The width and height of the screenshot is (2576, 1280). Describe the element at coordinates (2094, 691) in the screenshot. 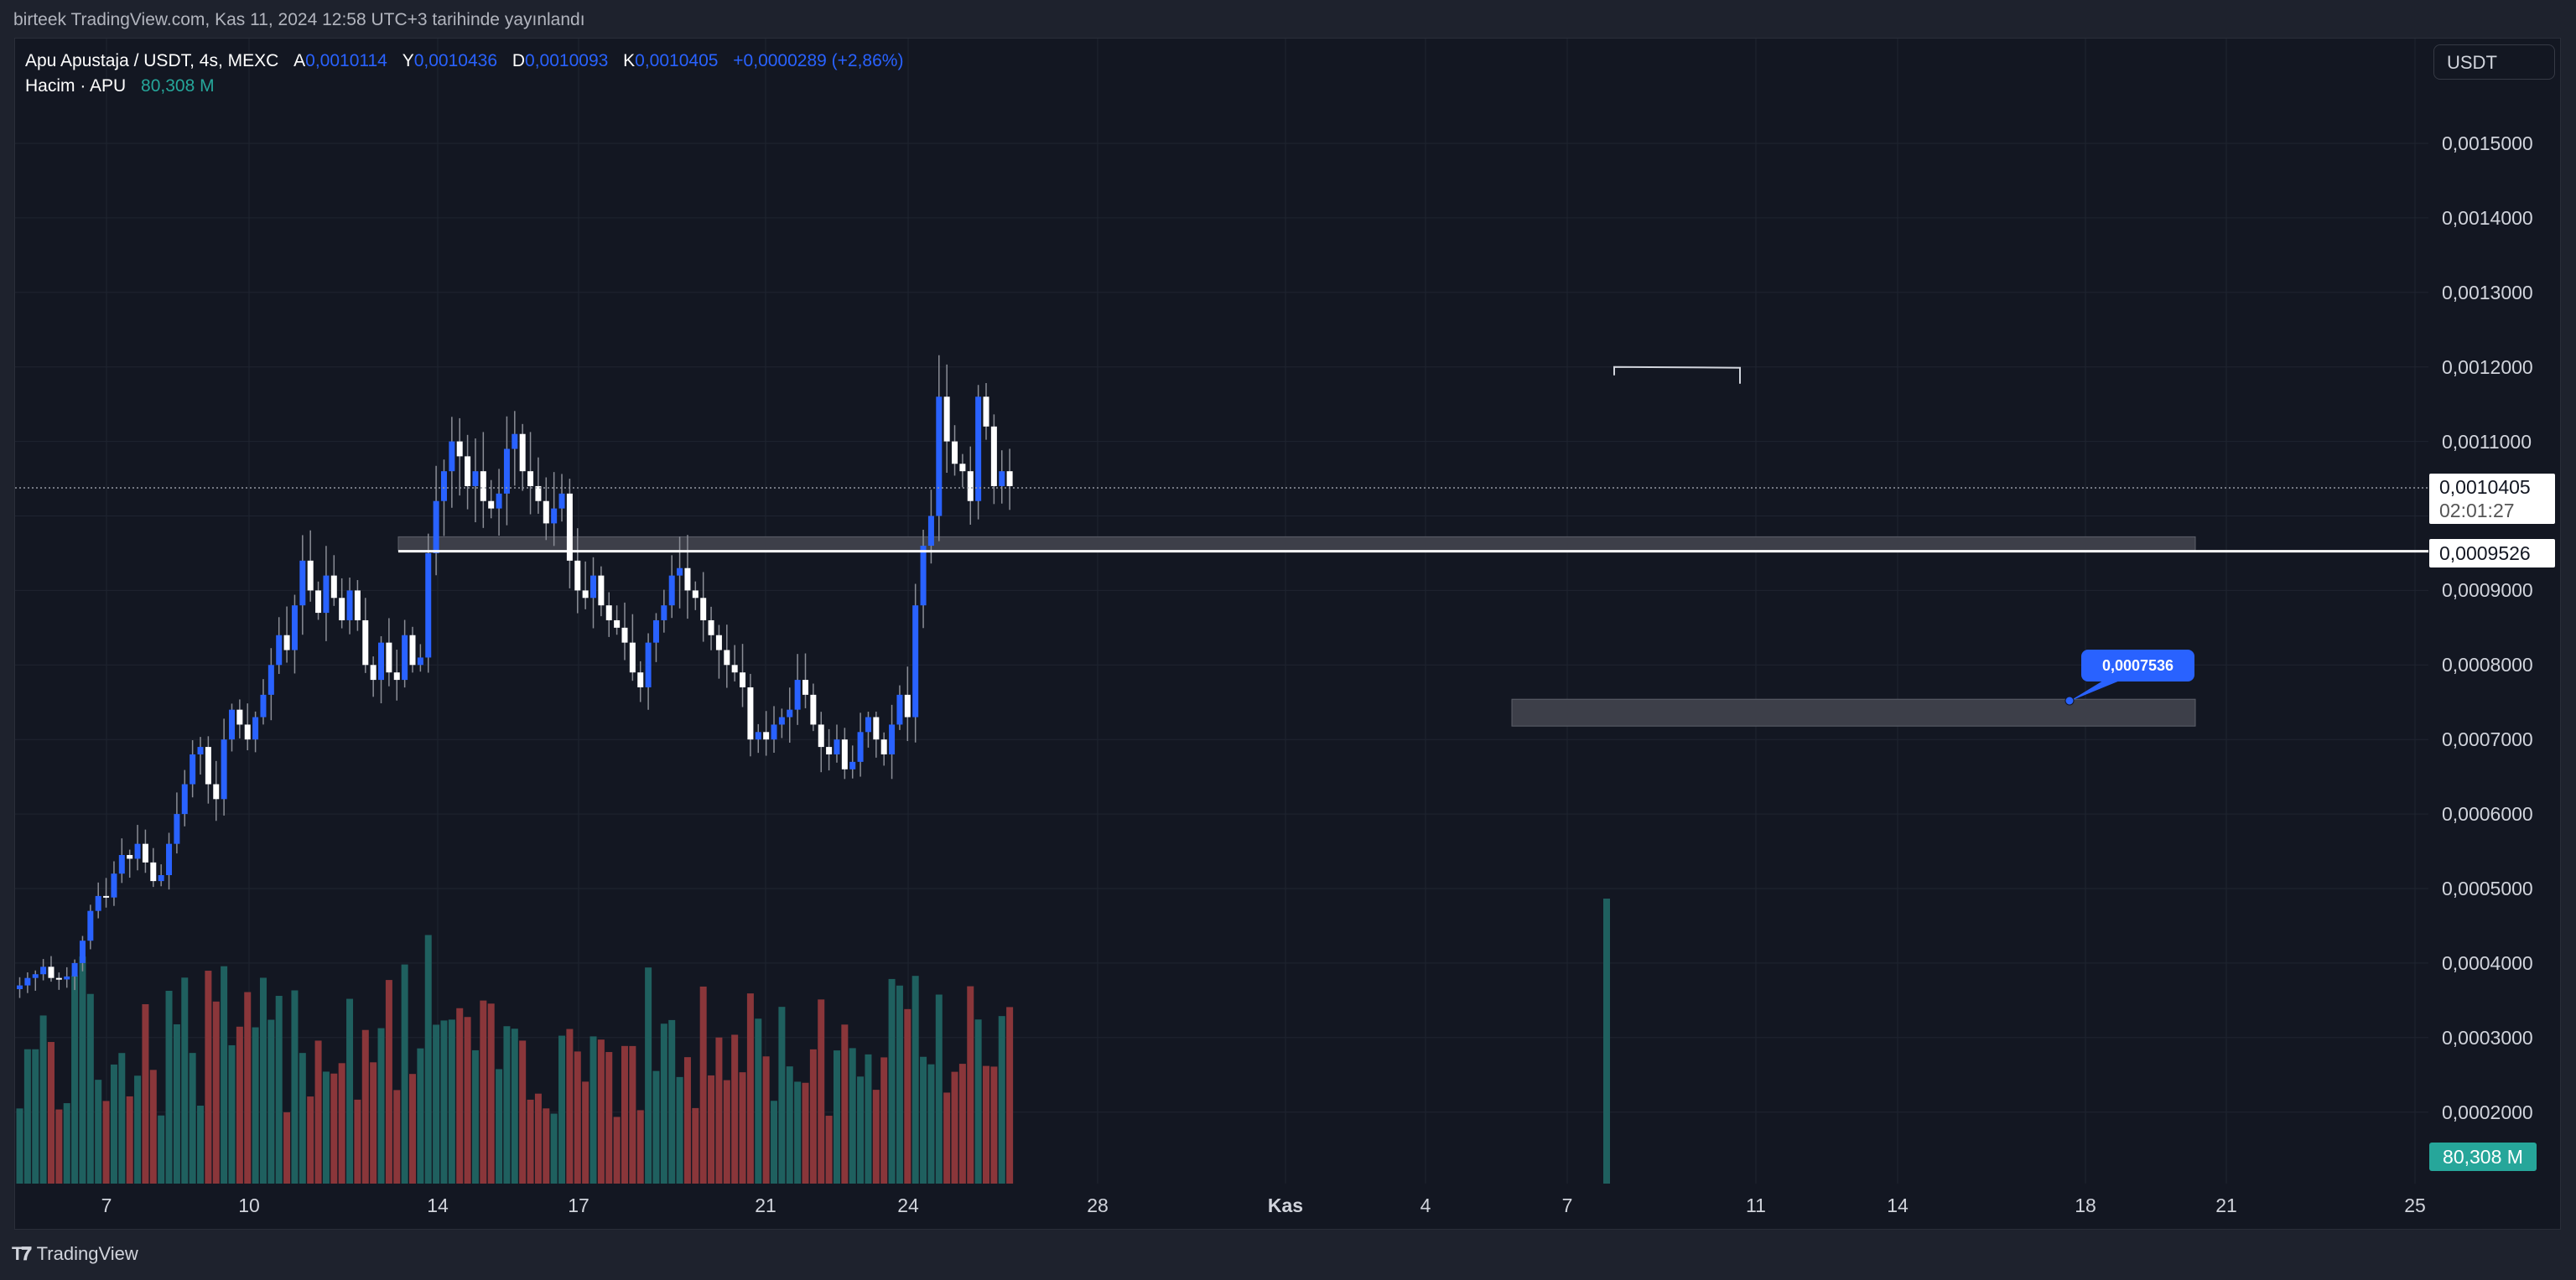

I see `callout-pointer` at that location.